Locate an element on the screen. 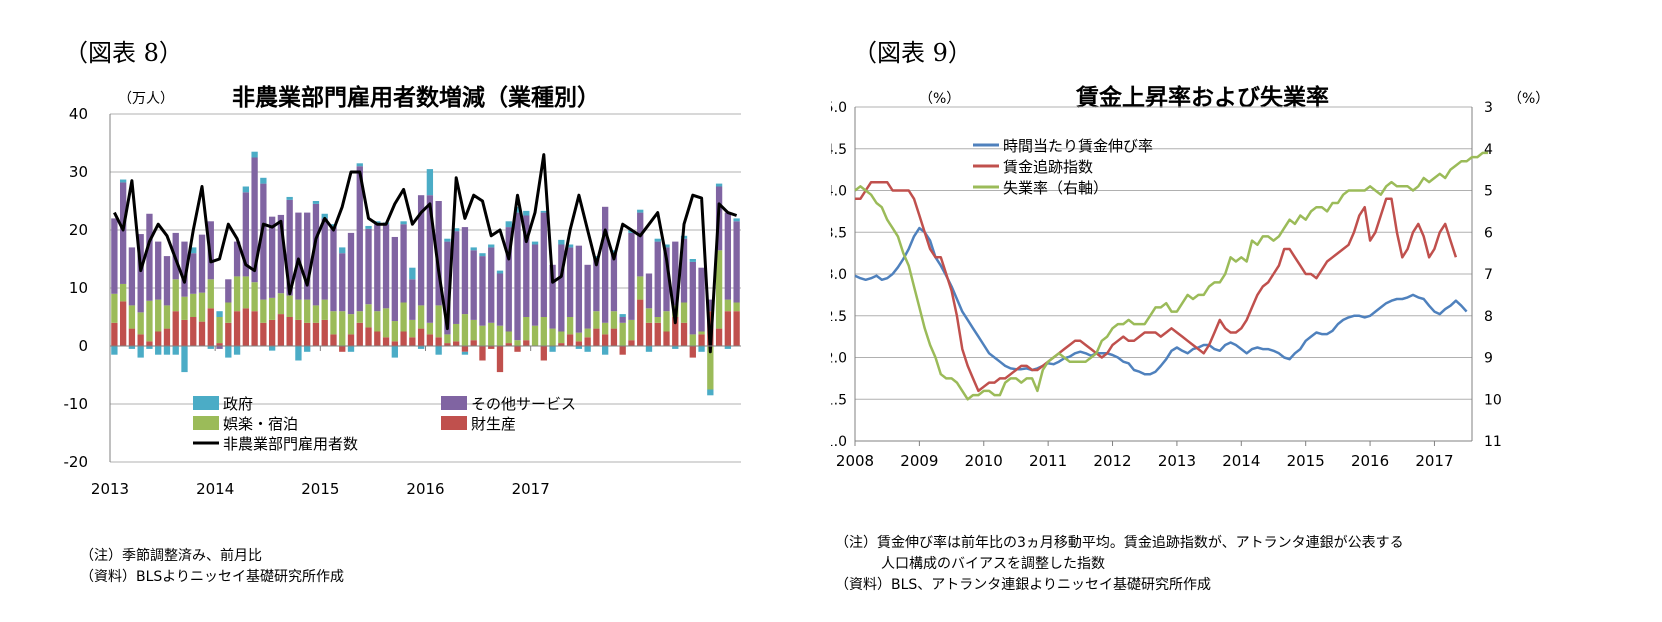 Image resolution: width=1662 pixels, height=622 pixels. y-right-tick-label: 11 is located at coordinates (1493, 442).